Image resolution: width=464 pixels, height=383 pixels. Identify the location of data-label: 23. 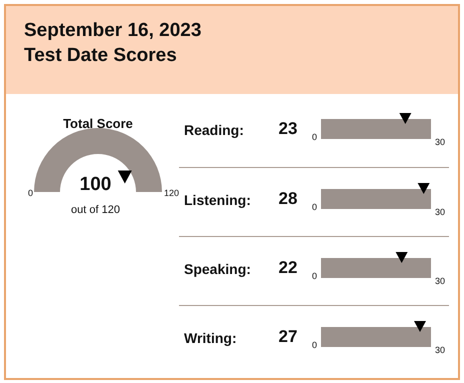
(288, 129).